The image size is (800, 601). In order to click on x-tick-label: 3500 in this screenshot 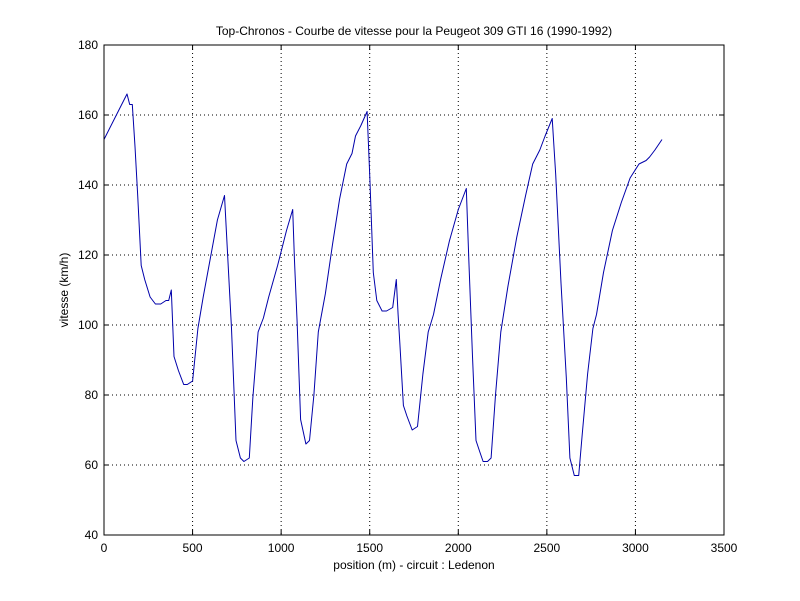, I will do `click(724, 548)`.